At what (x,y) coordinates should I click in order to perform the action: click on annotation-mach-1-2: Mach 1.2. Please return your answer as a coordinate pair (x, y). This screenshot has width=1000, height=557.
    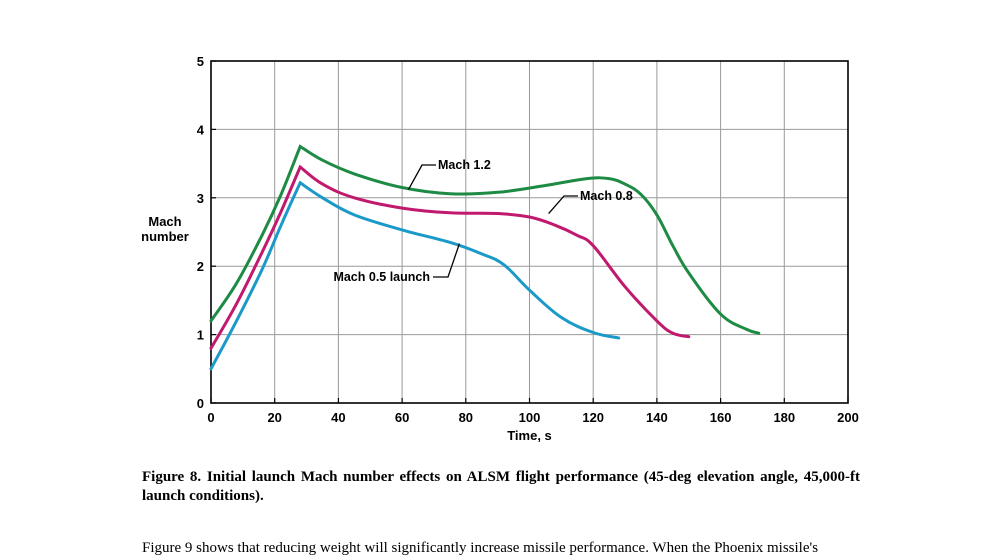
    Looking at the image, I should click on (449, 174).